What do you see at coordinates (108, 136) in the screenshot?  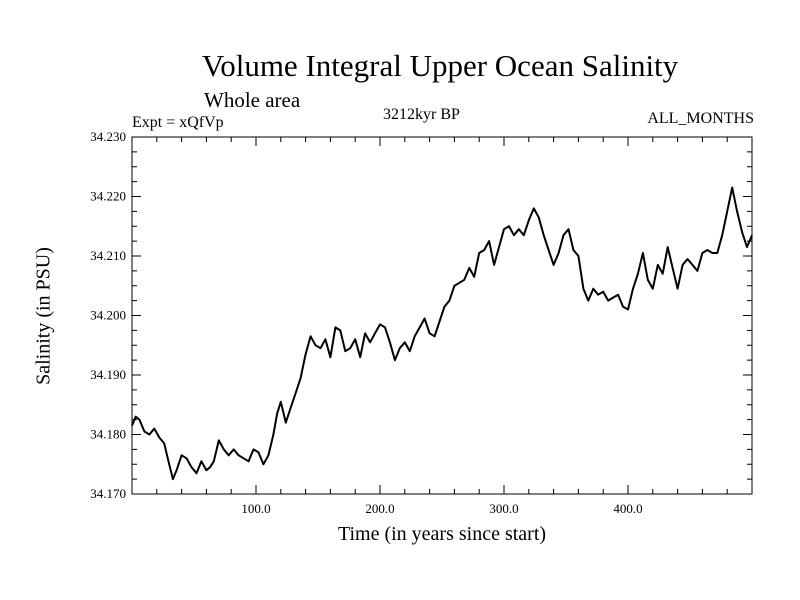 I see `y-tick-label: 34.230` at bounding box center [108, 136].